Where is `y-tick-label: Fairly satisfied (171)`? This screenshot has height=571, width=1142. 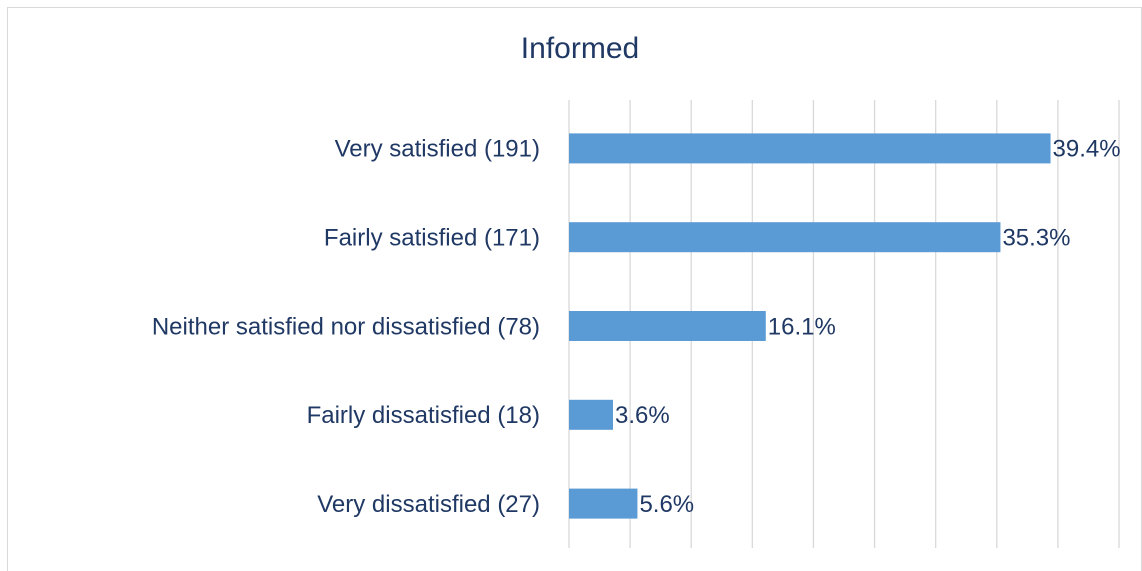 y-tick-label: Fairly satisfied (171) is located at coordinates (432, 238).